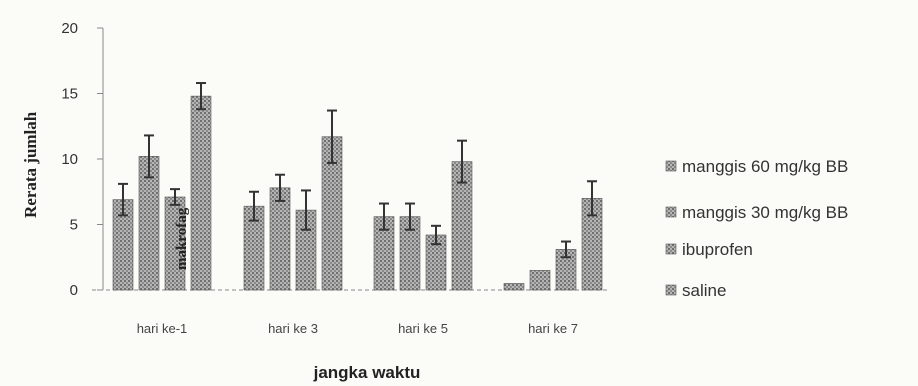  Describe the element at coordinates (293, 328) in the screenshot. I see `category-label: hari ke 3` at that location.